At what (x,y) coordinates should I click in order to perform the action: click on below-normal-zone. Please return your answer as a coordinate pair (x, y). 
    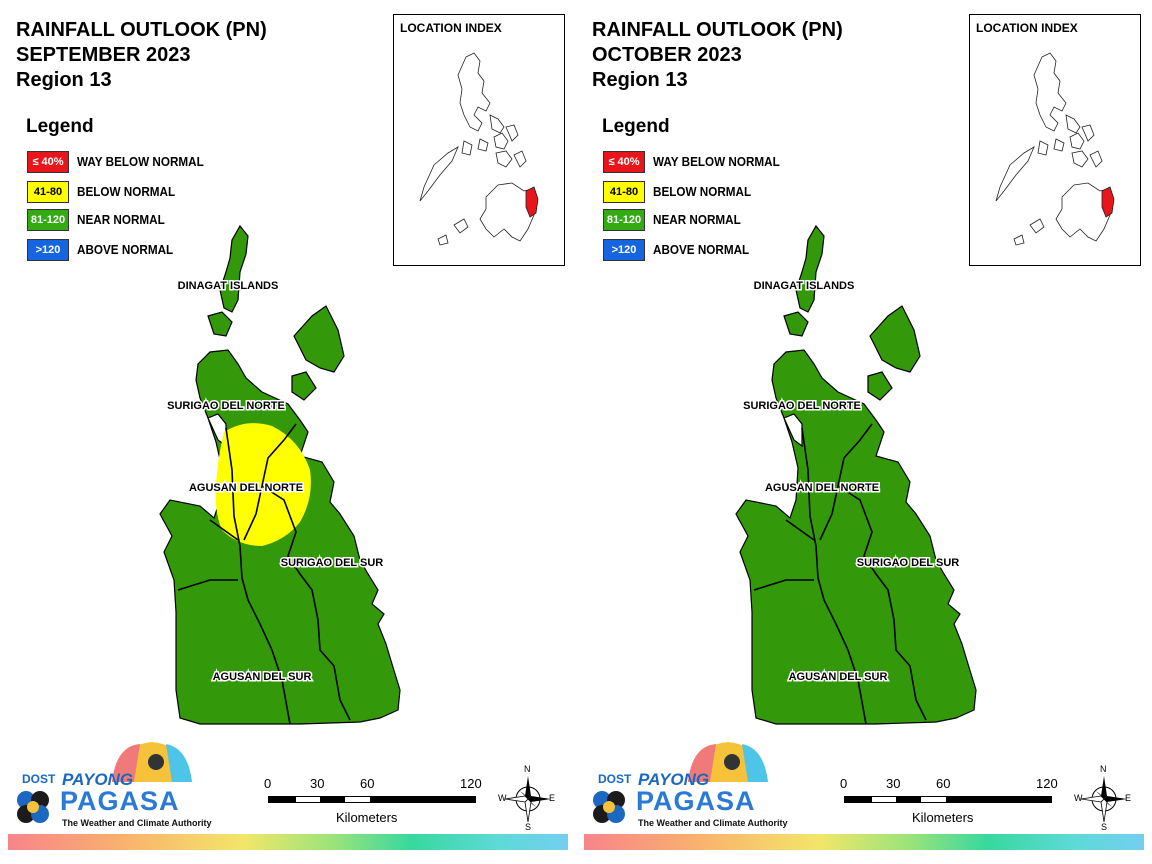
    Looking at the image, I should click on (263, 484).